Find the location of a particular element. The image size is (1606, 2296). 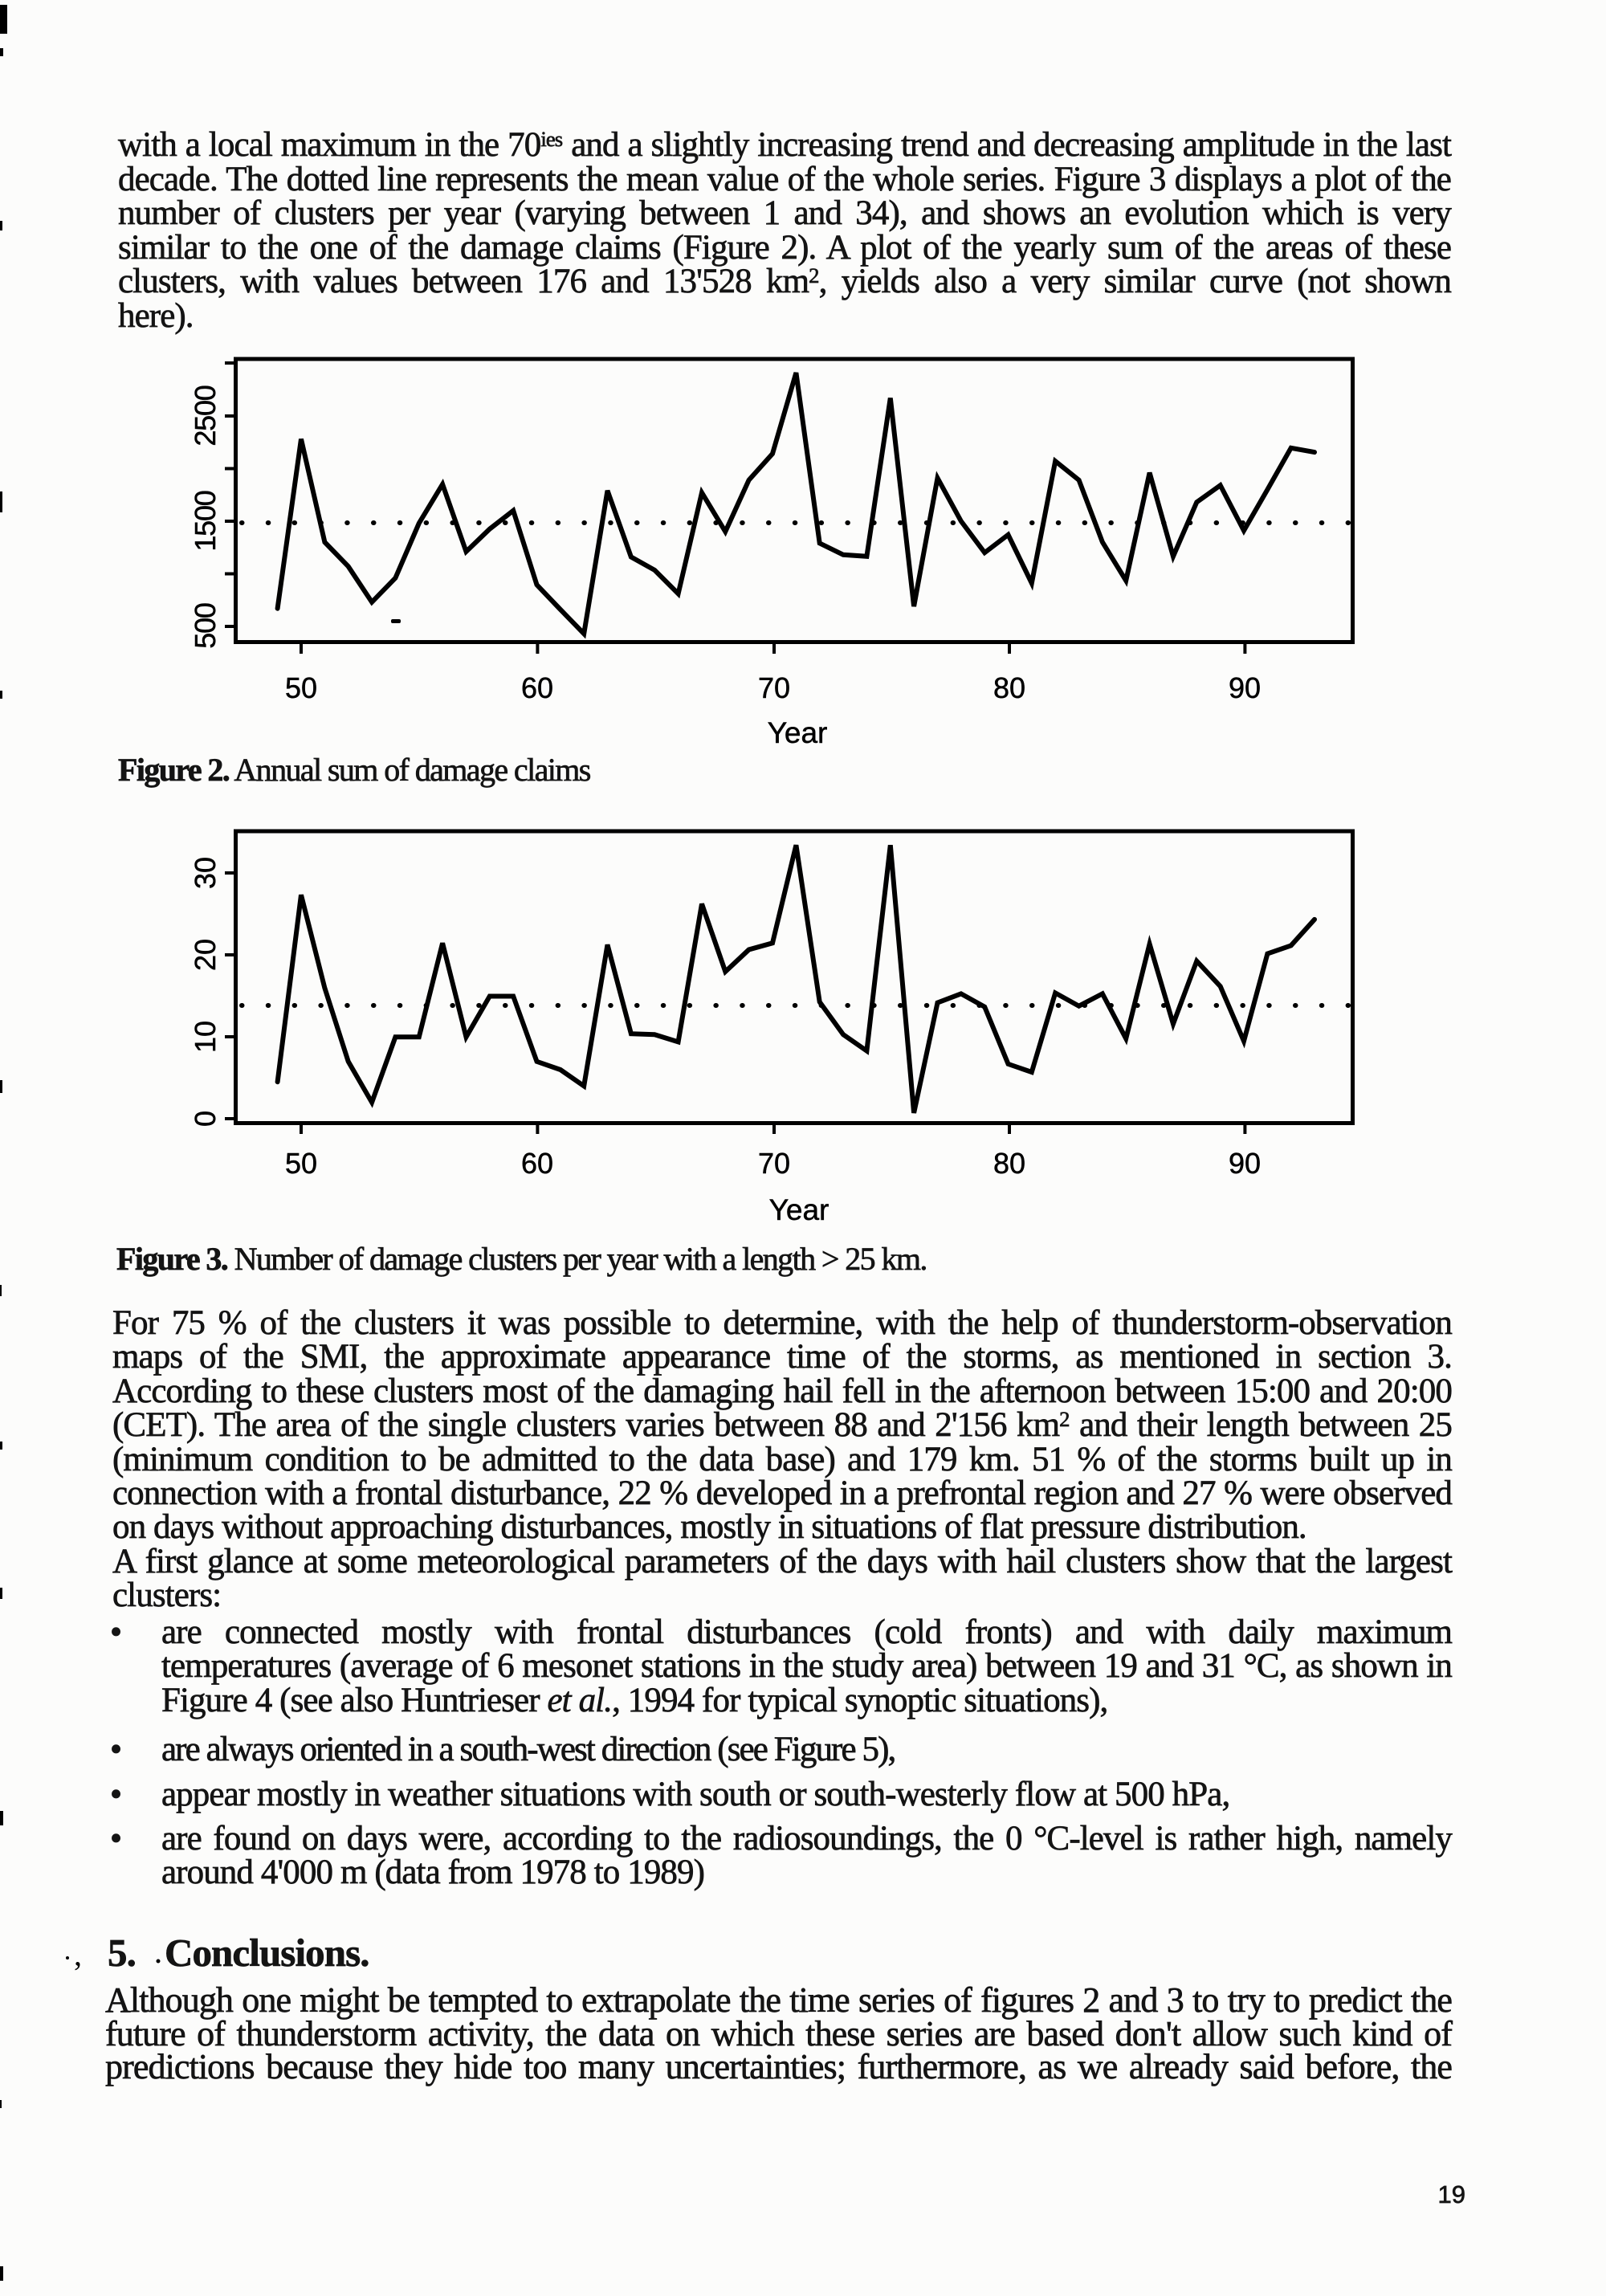

svg-text: 1500 is located at coordinates (206, 521).